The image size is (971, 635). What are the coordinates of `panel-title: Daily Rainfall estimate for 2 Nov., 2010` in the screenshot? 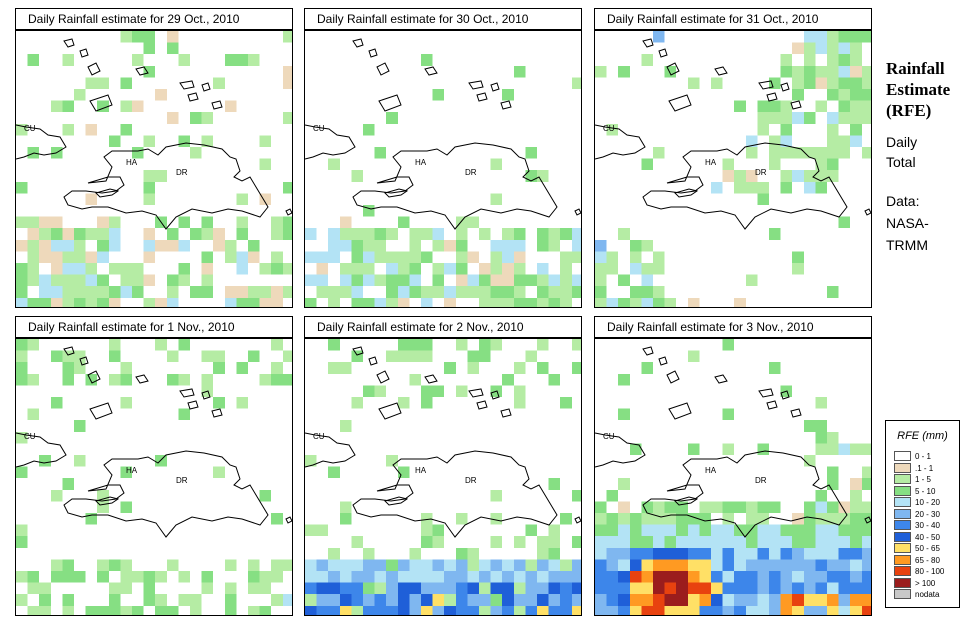 It's located at (443, 327).